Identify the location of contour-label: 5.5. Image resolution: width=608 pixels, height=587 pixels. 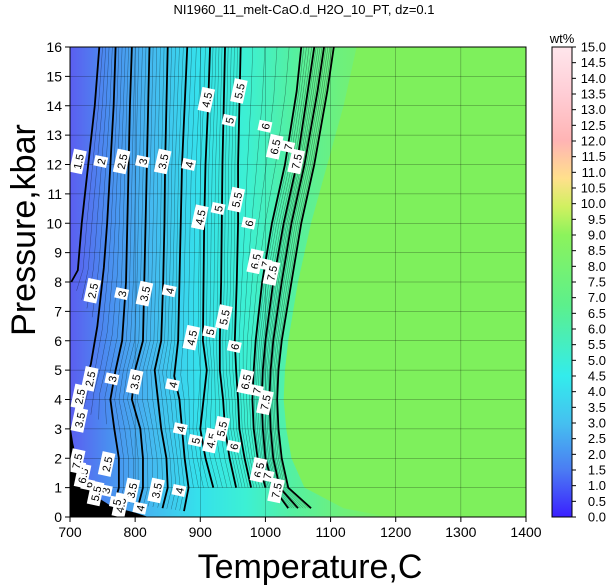
(239, 91).